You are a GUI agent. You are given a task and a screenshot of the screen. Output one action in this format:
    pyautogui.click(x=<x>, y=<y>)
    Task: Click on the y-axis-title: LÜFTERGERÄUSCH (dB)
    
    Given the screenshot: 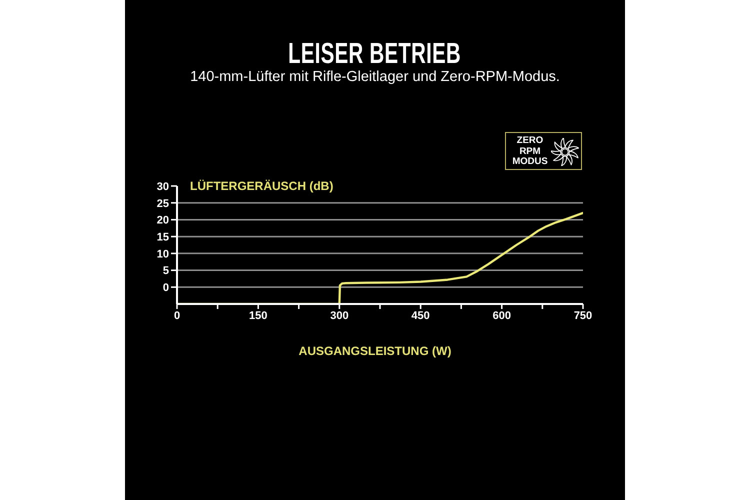 What is the action you would take?
    pyautogui.click(x=262, y=186)
    